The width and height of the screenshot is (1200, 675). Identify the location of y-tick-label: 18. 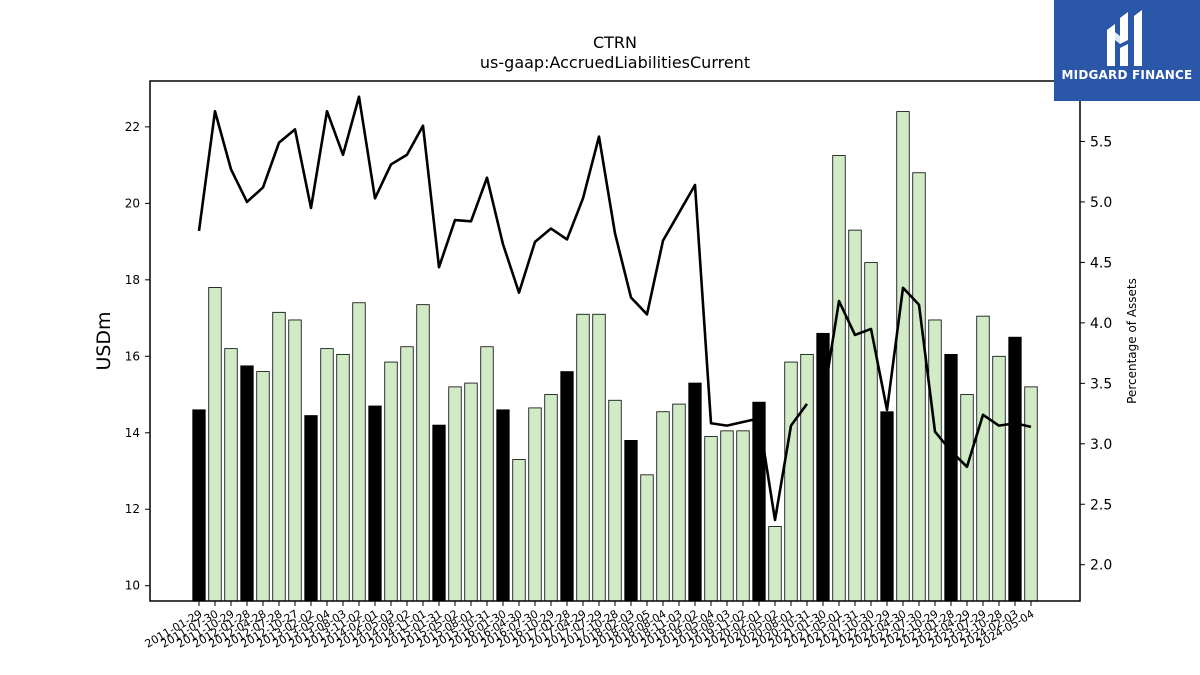
(132, 280).